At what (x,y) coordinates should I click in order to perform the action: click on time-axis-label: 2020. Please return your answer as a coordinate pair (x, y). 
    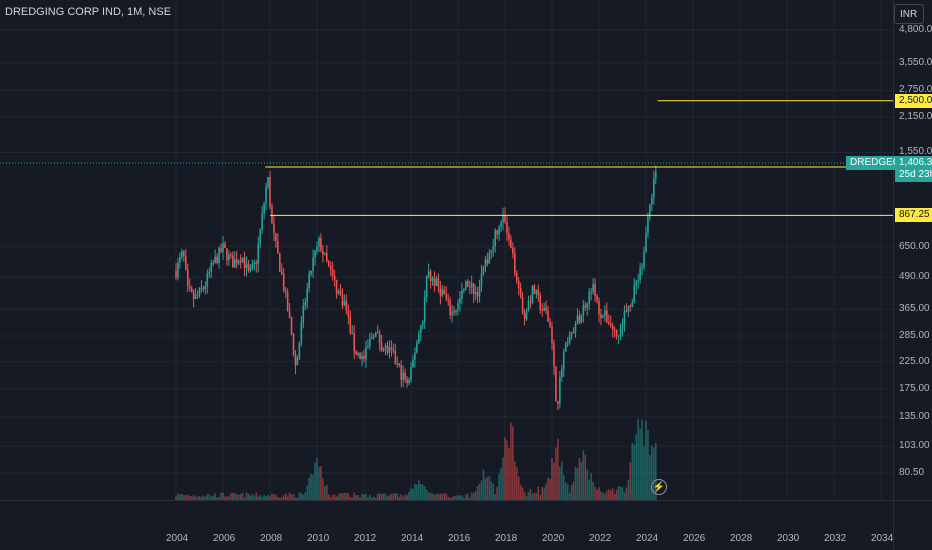
    Looking at the image, I should click on (553, 538).